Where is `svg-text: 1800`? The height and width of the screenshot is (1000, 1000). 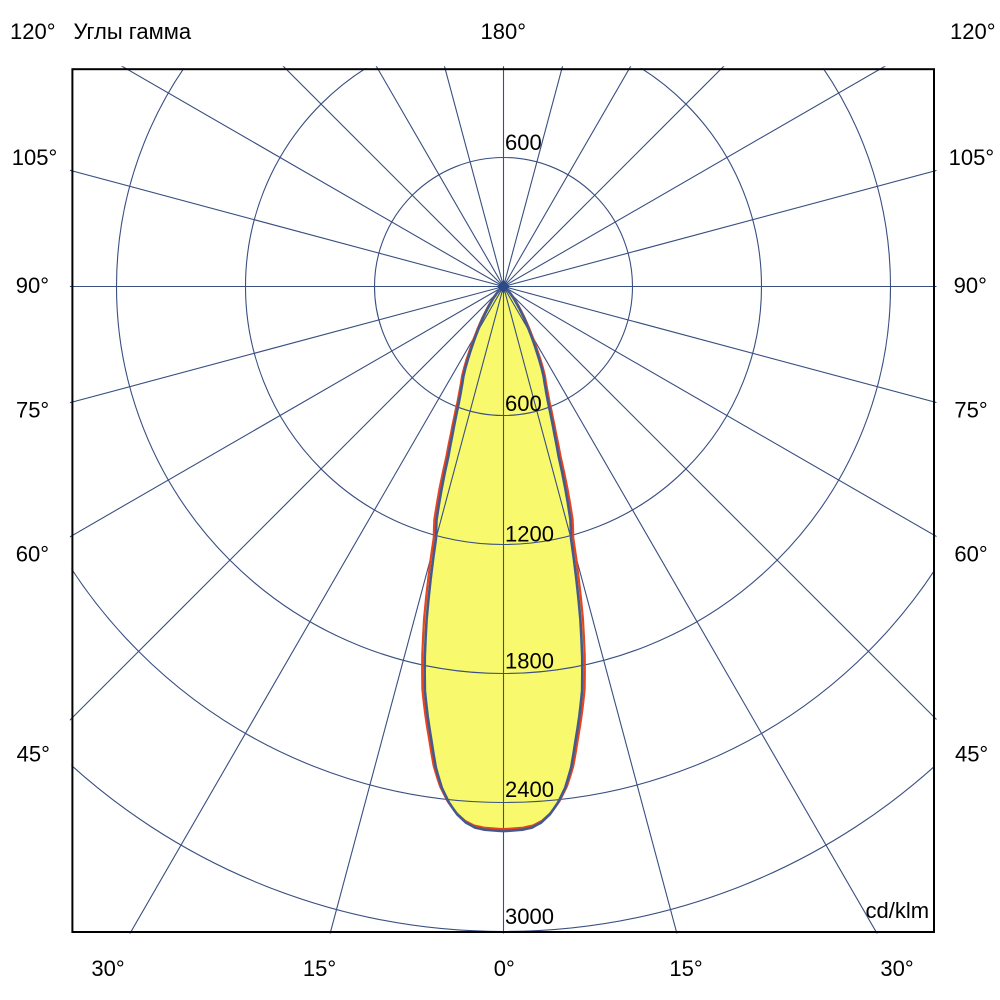 svg-text: 1800 is located at coordinates (529, 661).